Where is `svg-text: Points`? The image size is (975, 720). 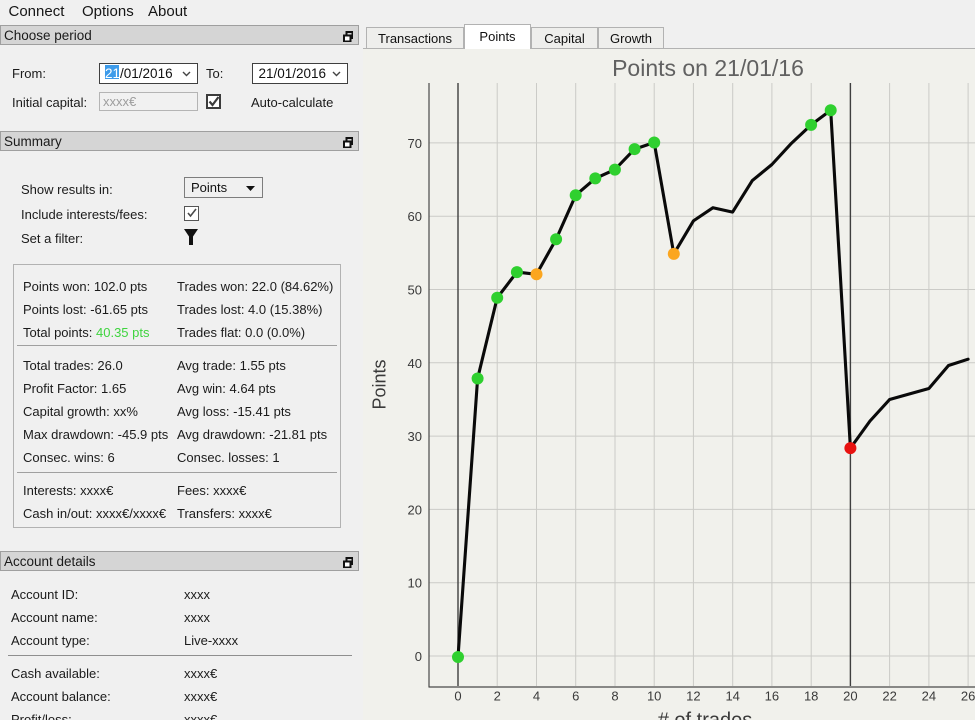
svg-text: Points is located at coordinates (380, 384).